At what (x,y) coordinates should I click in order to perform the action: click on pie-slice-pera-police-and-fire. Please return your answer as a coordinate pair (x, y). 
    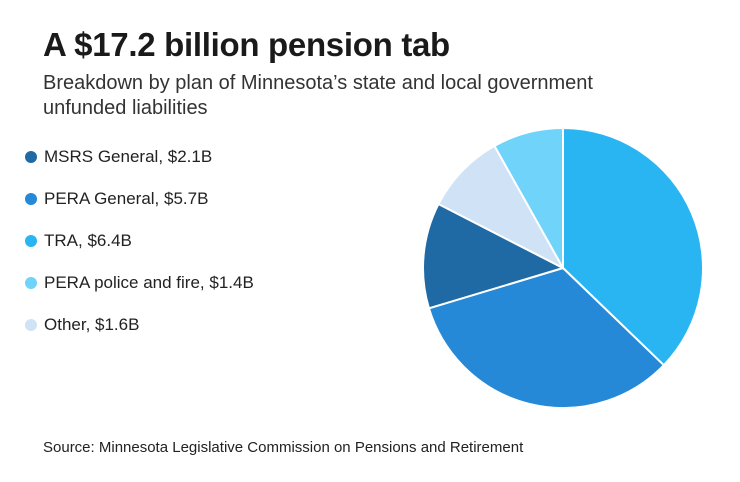
    Looking at the image, I should click on (528, 198).